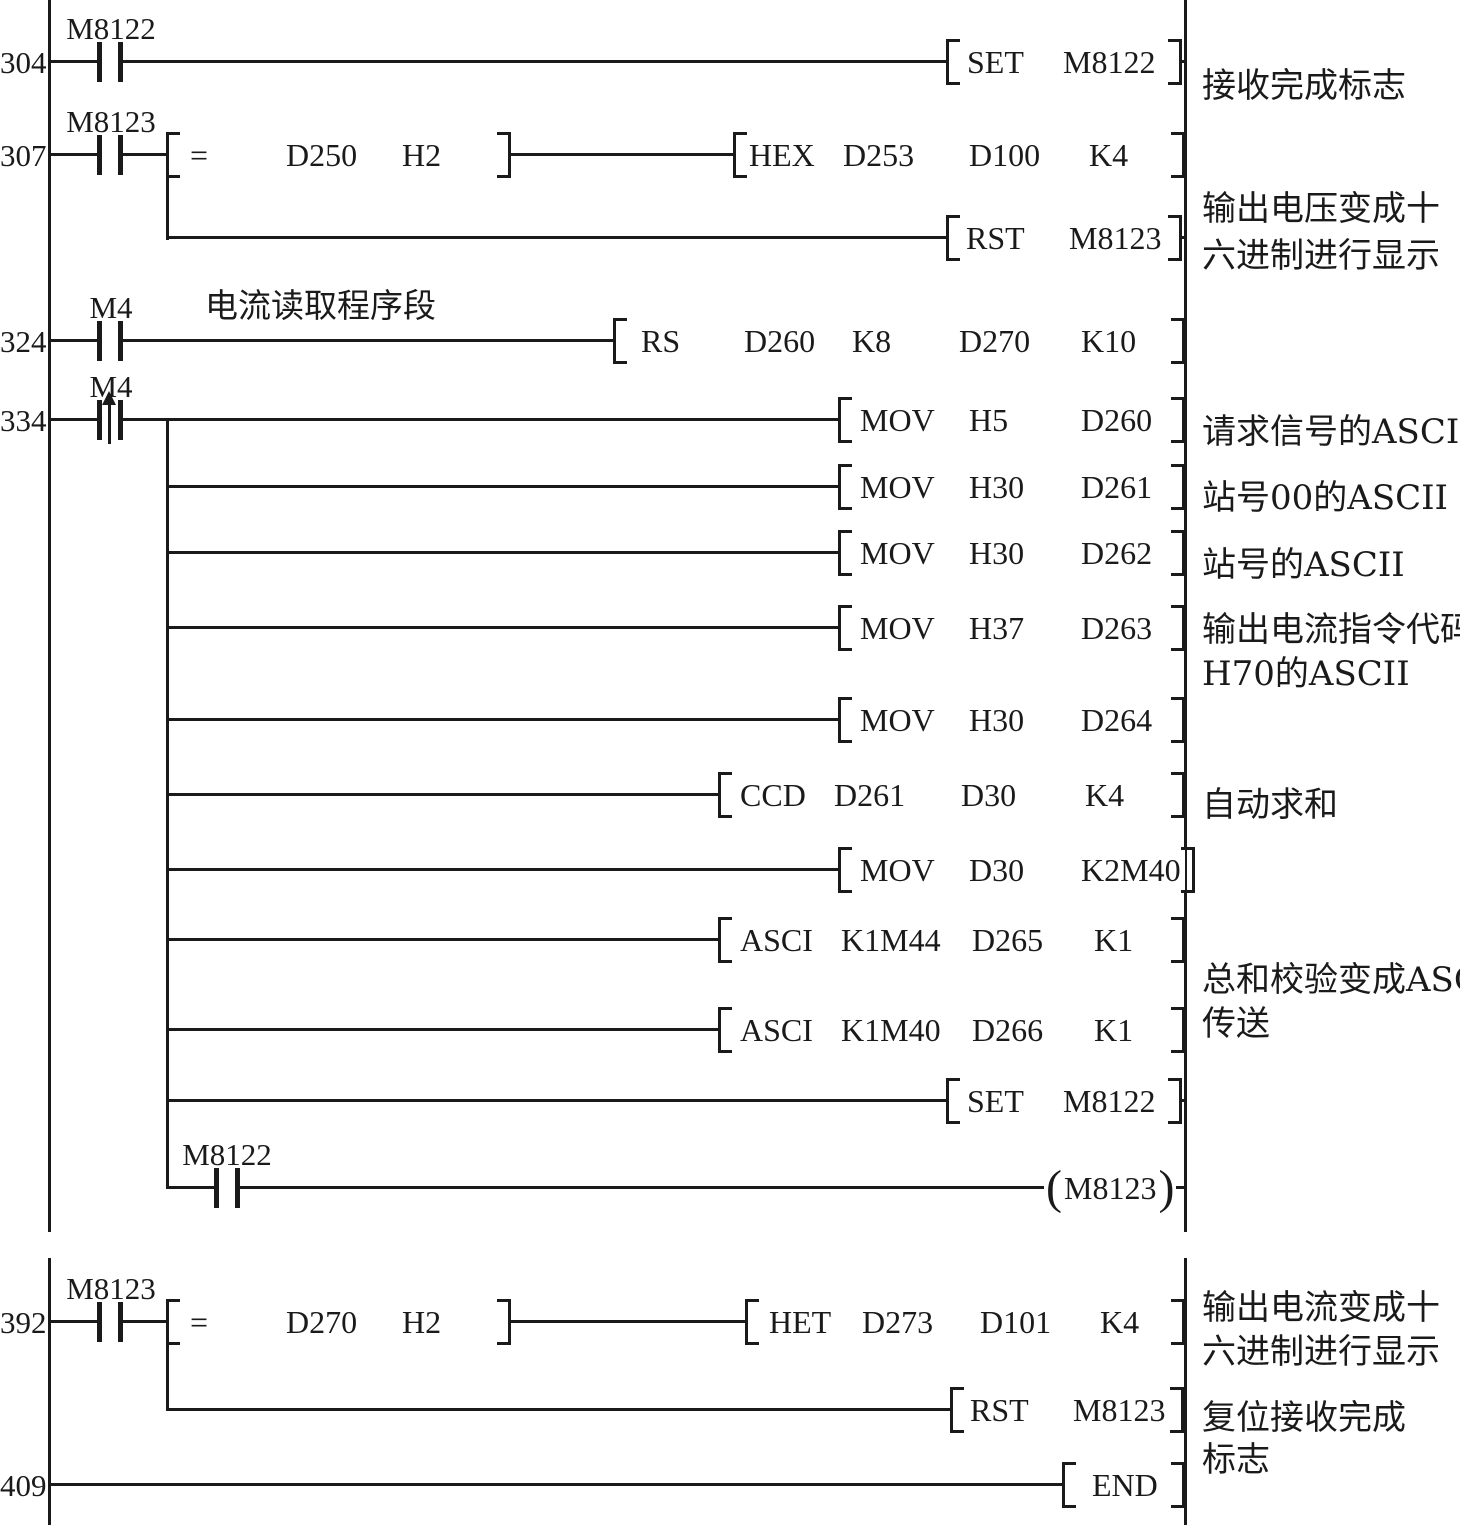  I want to click on instruction-opcode: RS, so click(661, 341).